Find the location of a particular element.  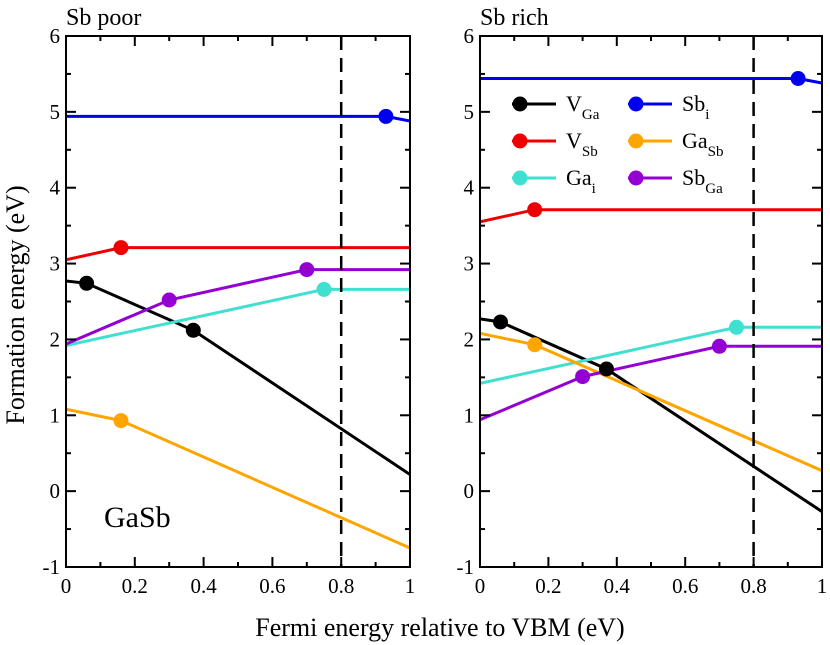

series-line-ga-sb is located at coordinates (651, 402).